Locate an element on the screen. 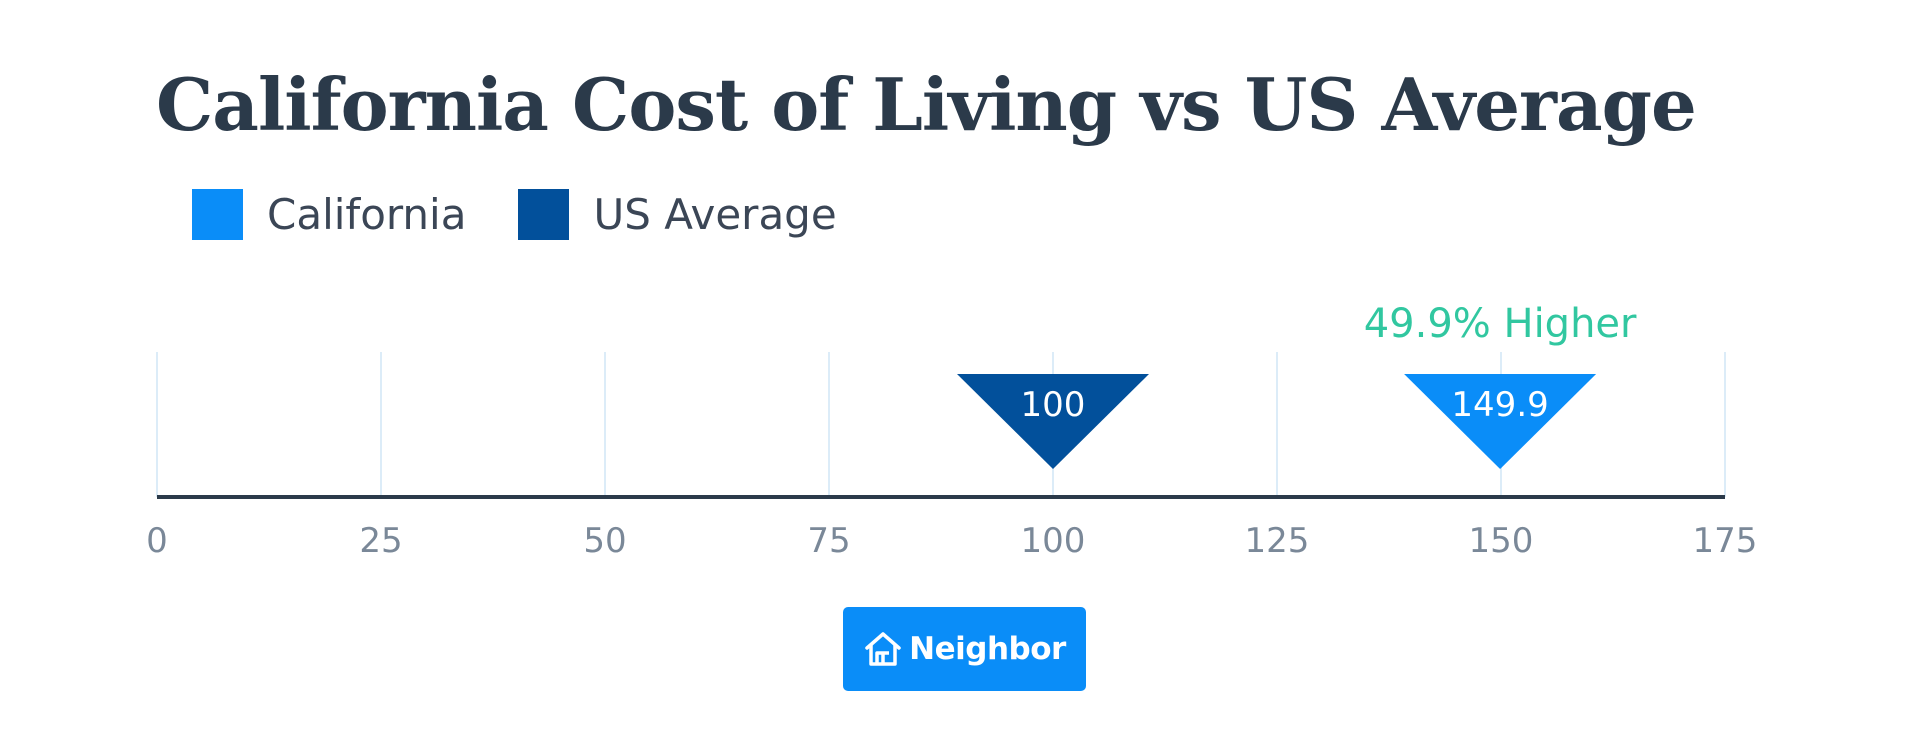 The width and height of the screenshot is (1914, 744). tick-label-50: 50 is located at coordinates (604, 541).